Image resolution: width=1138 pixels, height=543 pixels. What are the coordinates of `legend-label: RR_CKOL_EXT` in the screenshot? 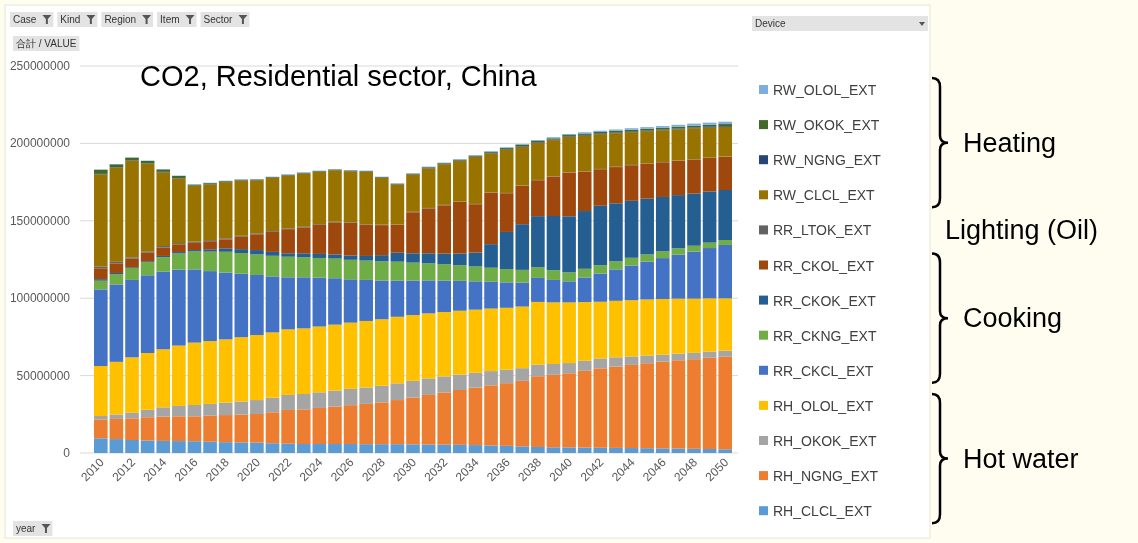 It's located at (824, 265).